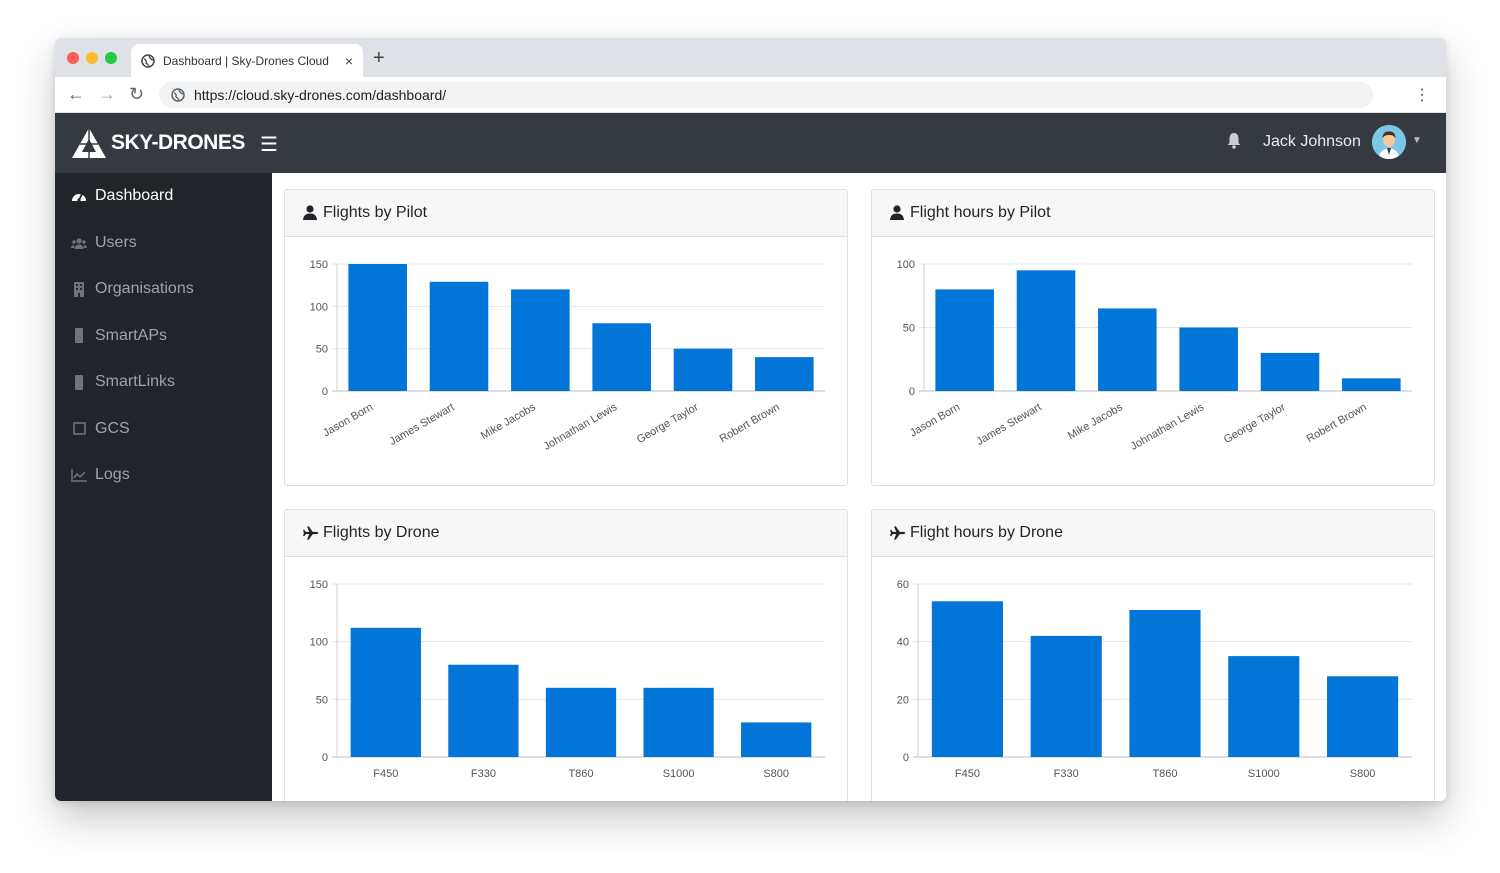 This screenshot has height=873, width=1500. I want to click on flight-hours-by-drone-chart: 0 20 40 60 F450 F330 T860 S1000 S800, so click(1154, 679).